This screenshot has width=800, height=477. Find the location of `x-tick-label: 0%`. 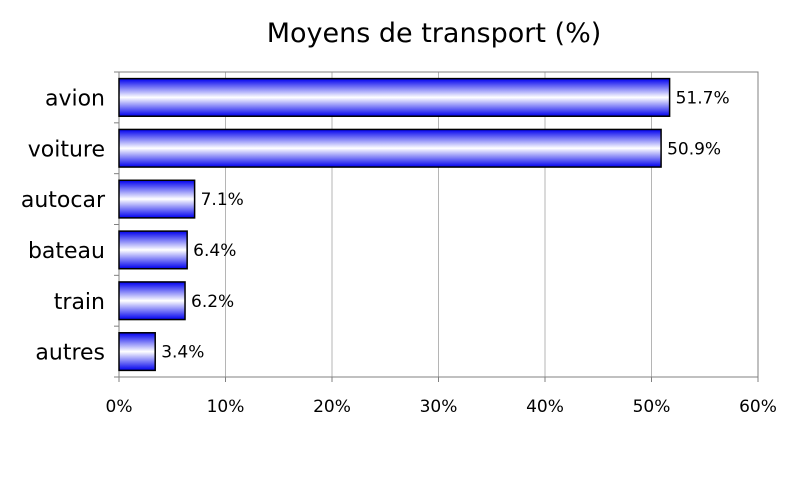

x-tick-label: 0% is located at coordinates (119, 407).